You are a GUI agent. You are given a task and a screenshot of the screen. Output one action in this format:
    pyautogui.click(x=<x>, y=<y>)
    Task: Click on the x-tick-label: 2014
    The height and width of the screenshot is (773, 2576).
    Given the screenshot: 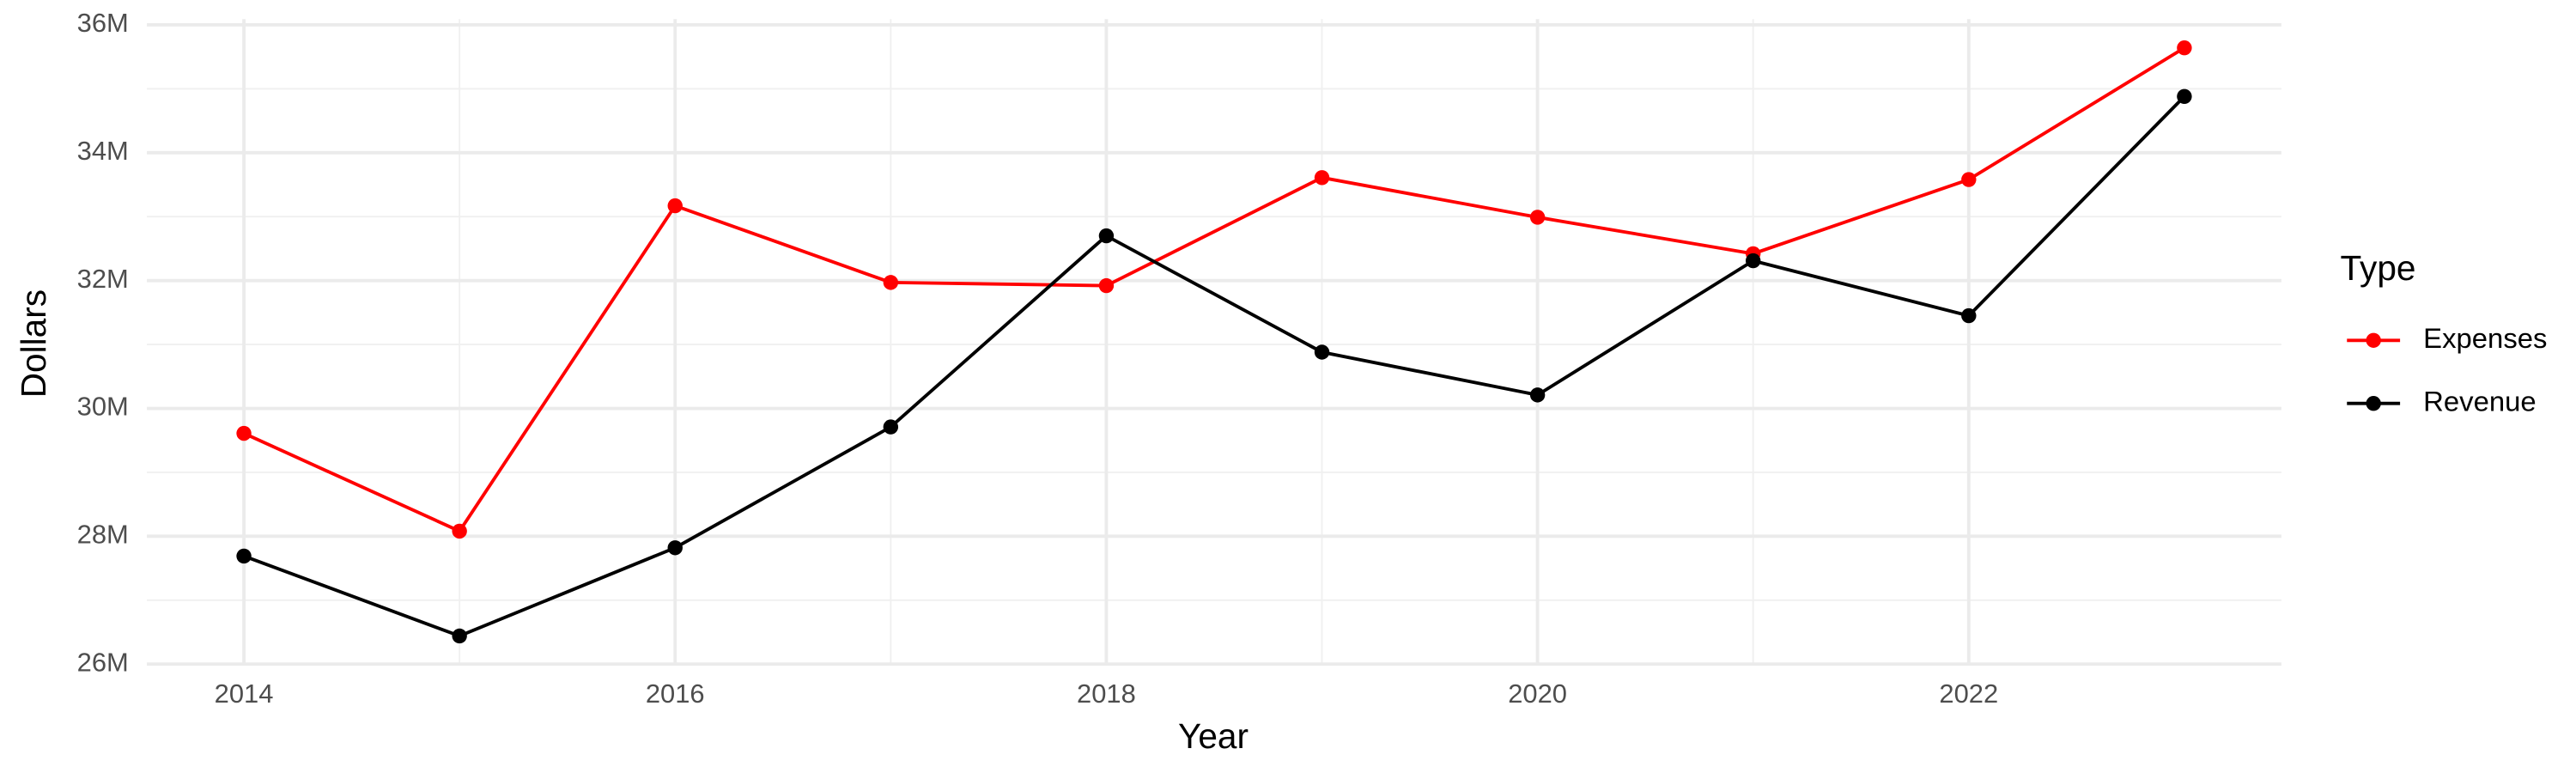 What is the action you would take?
    pyautogui.click(x=244, y=694)
    